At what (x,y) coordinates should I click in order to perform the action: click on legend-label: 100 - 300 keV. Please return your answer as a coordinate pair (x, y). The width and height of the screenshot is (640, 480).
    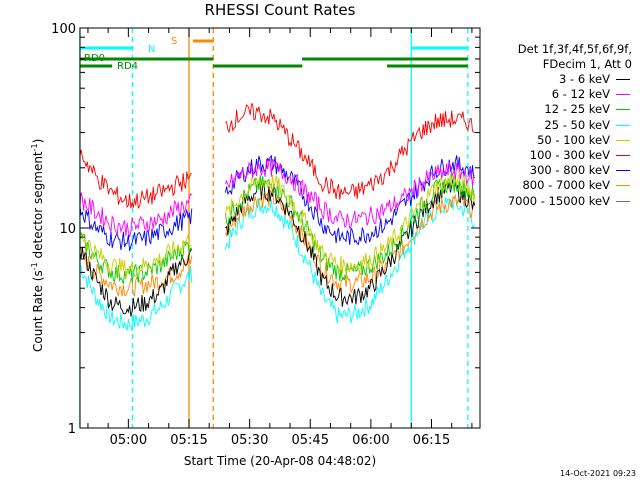
    Looking at the image, I should click on (569, 154).